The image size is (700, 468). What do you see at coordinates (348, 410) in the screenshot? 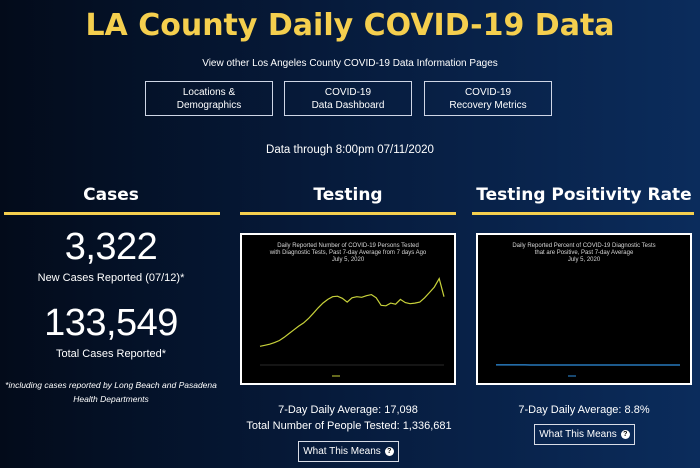
I see `testing-average: 7-Day Daily Average: 17,098` at bounding box center [348, 410].